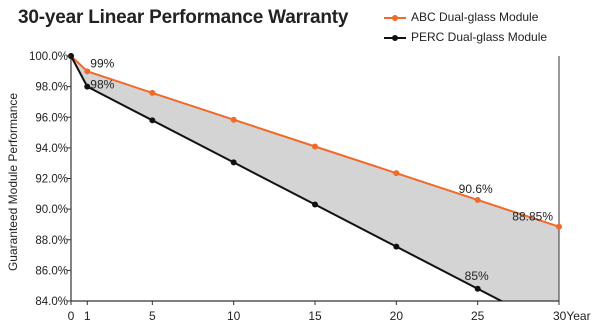 This screenshot has width=592, height=325. What do you see at coordinates (48, 57) in the screenshot?
I see `y-tick-label: 100.0%` at bounding box center [48, 57].